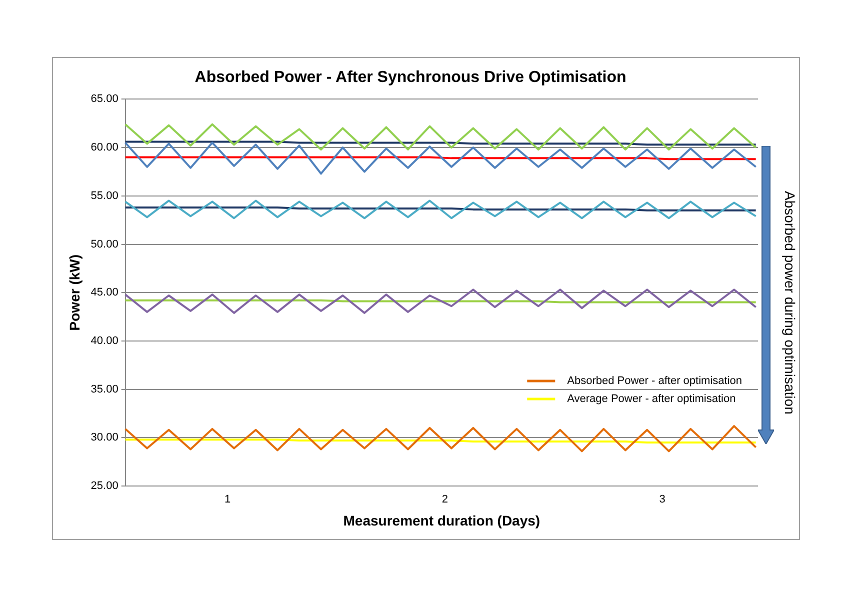 The image size is (860, 608). Describe the element at coordinates (441, 520) in the screenshot. I see `x-axis-title: Measurement duration (Days)` at that location.